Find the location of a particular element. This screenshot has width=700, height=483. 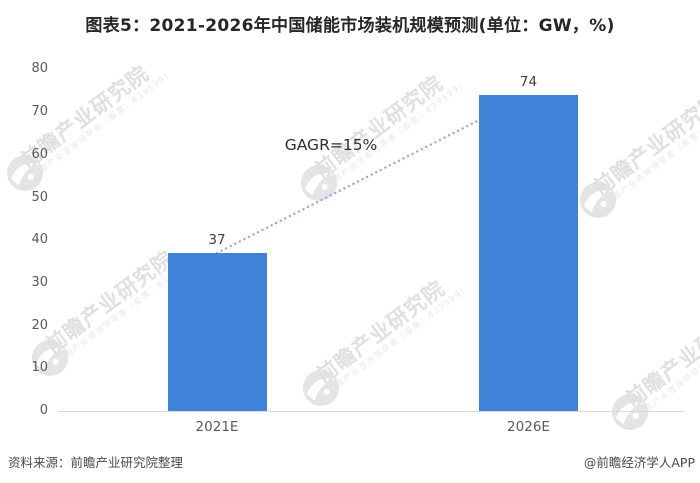

y-axis-tick-label: 80 is located at coordinates (39, 69).